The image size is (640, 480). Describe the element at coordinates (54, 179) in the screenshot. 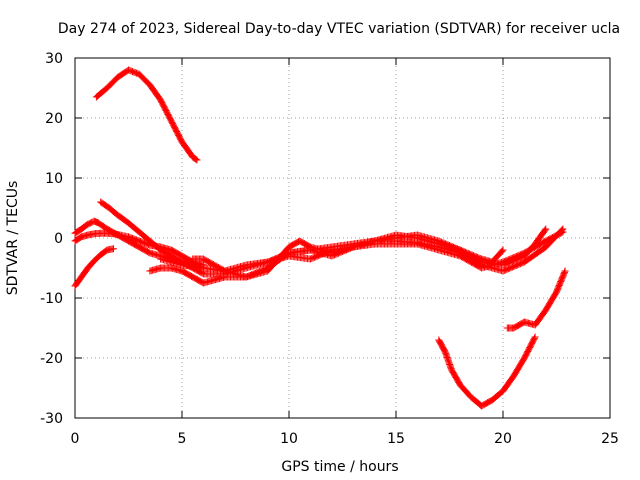

I see `y-tick-label: 10` at that location.